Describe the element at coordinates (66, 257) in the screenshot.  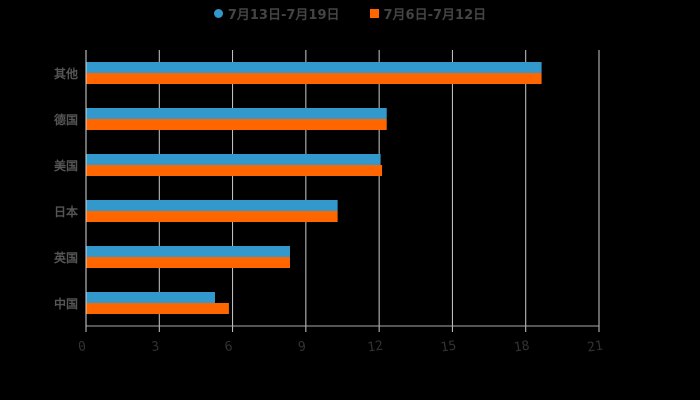
I see `y-category-label: 英国` at that location.